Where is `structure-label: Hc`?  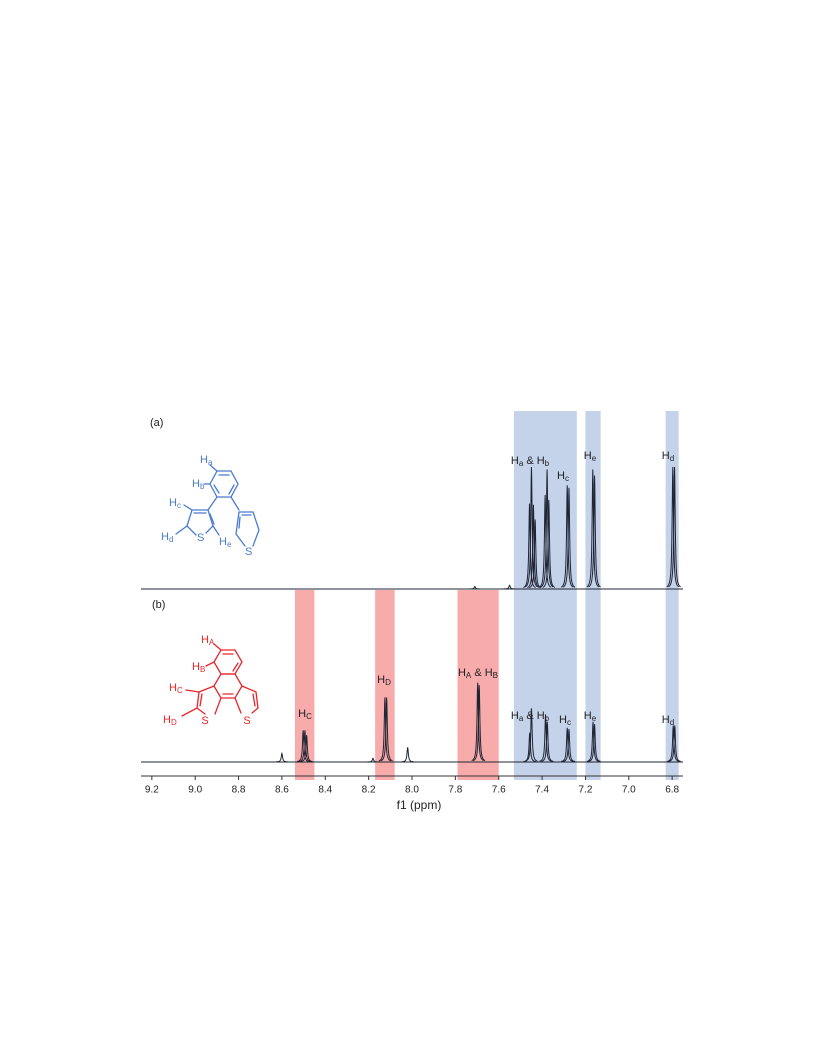
structure-label: Hc is located at coordinates (175, 503).